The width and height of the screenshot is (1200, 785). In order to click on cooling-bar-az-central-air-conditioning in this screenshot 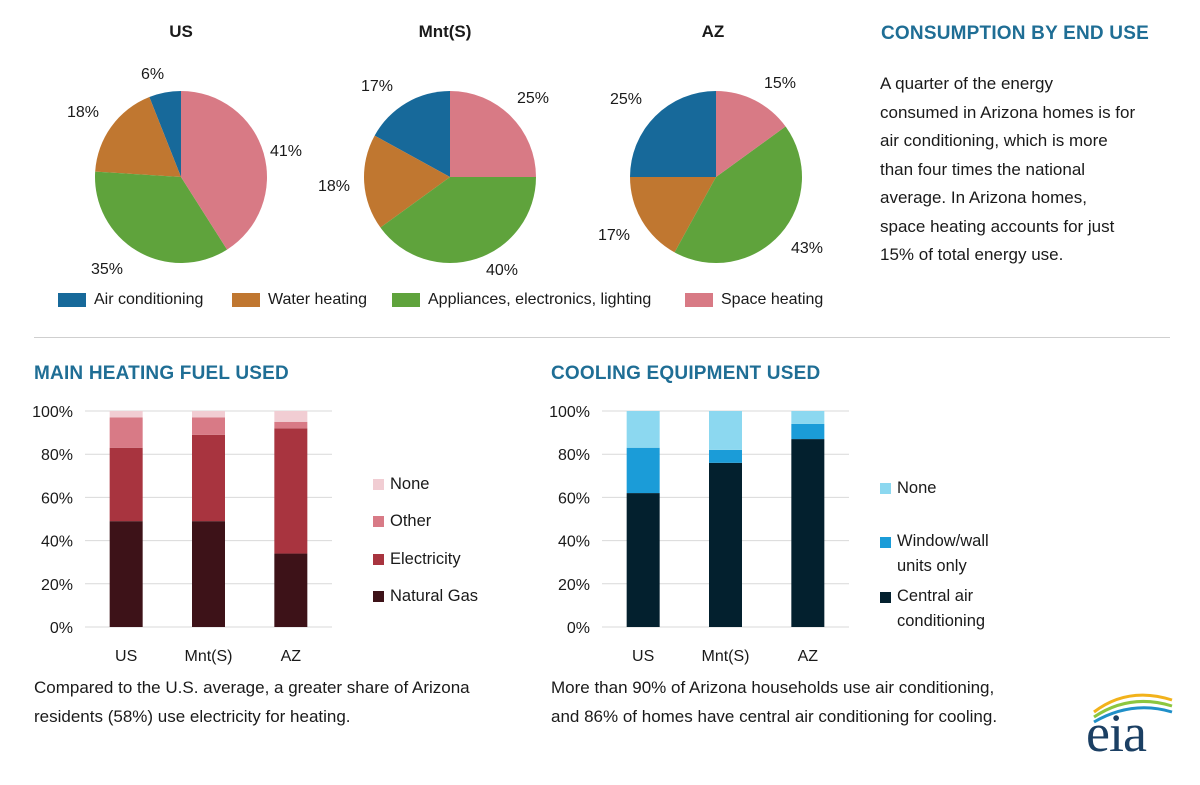, I will do `click(808, 533)`.